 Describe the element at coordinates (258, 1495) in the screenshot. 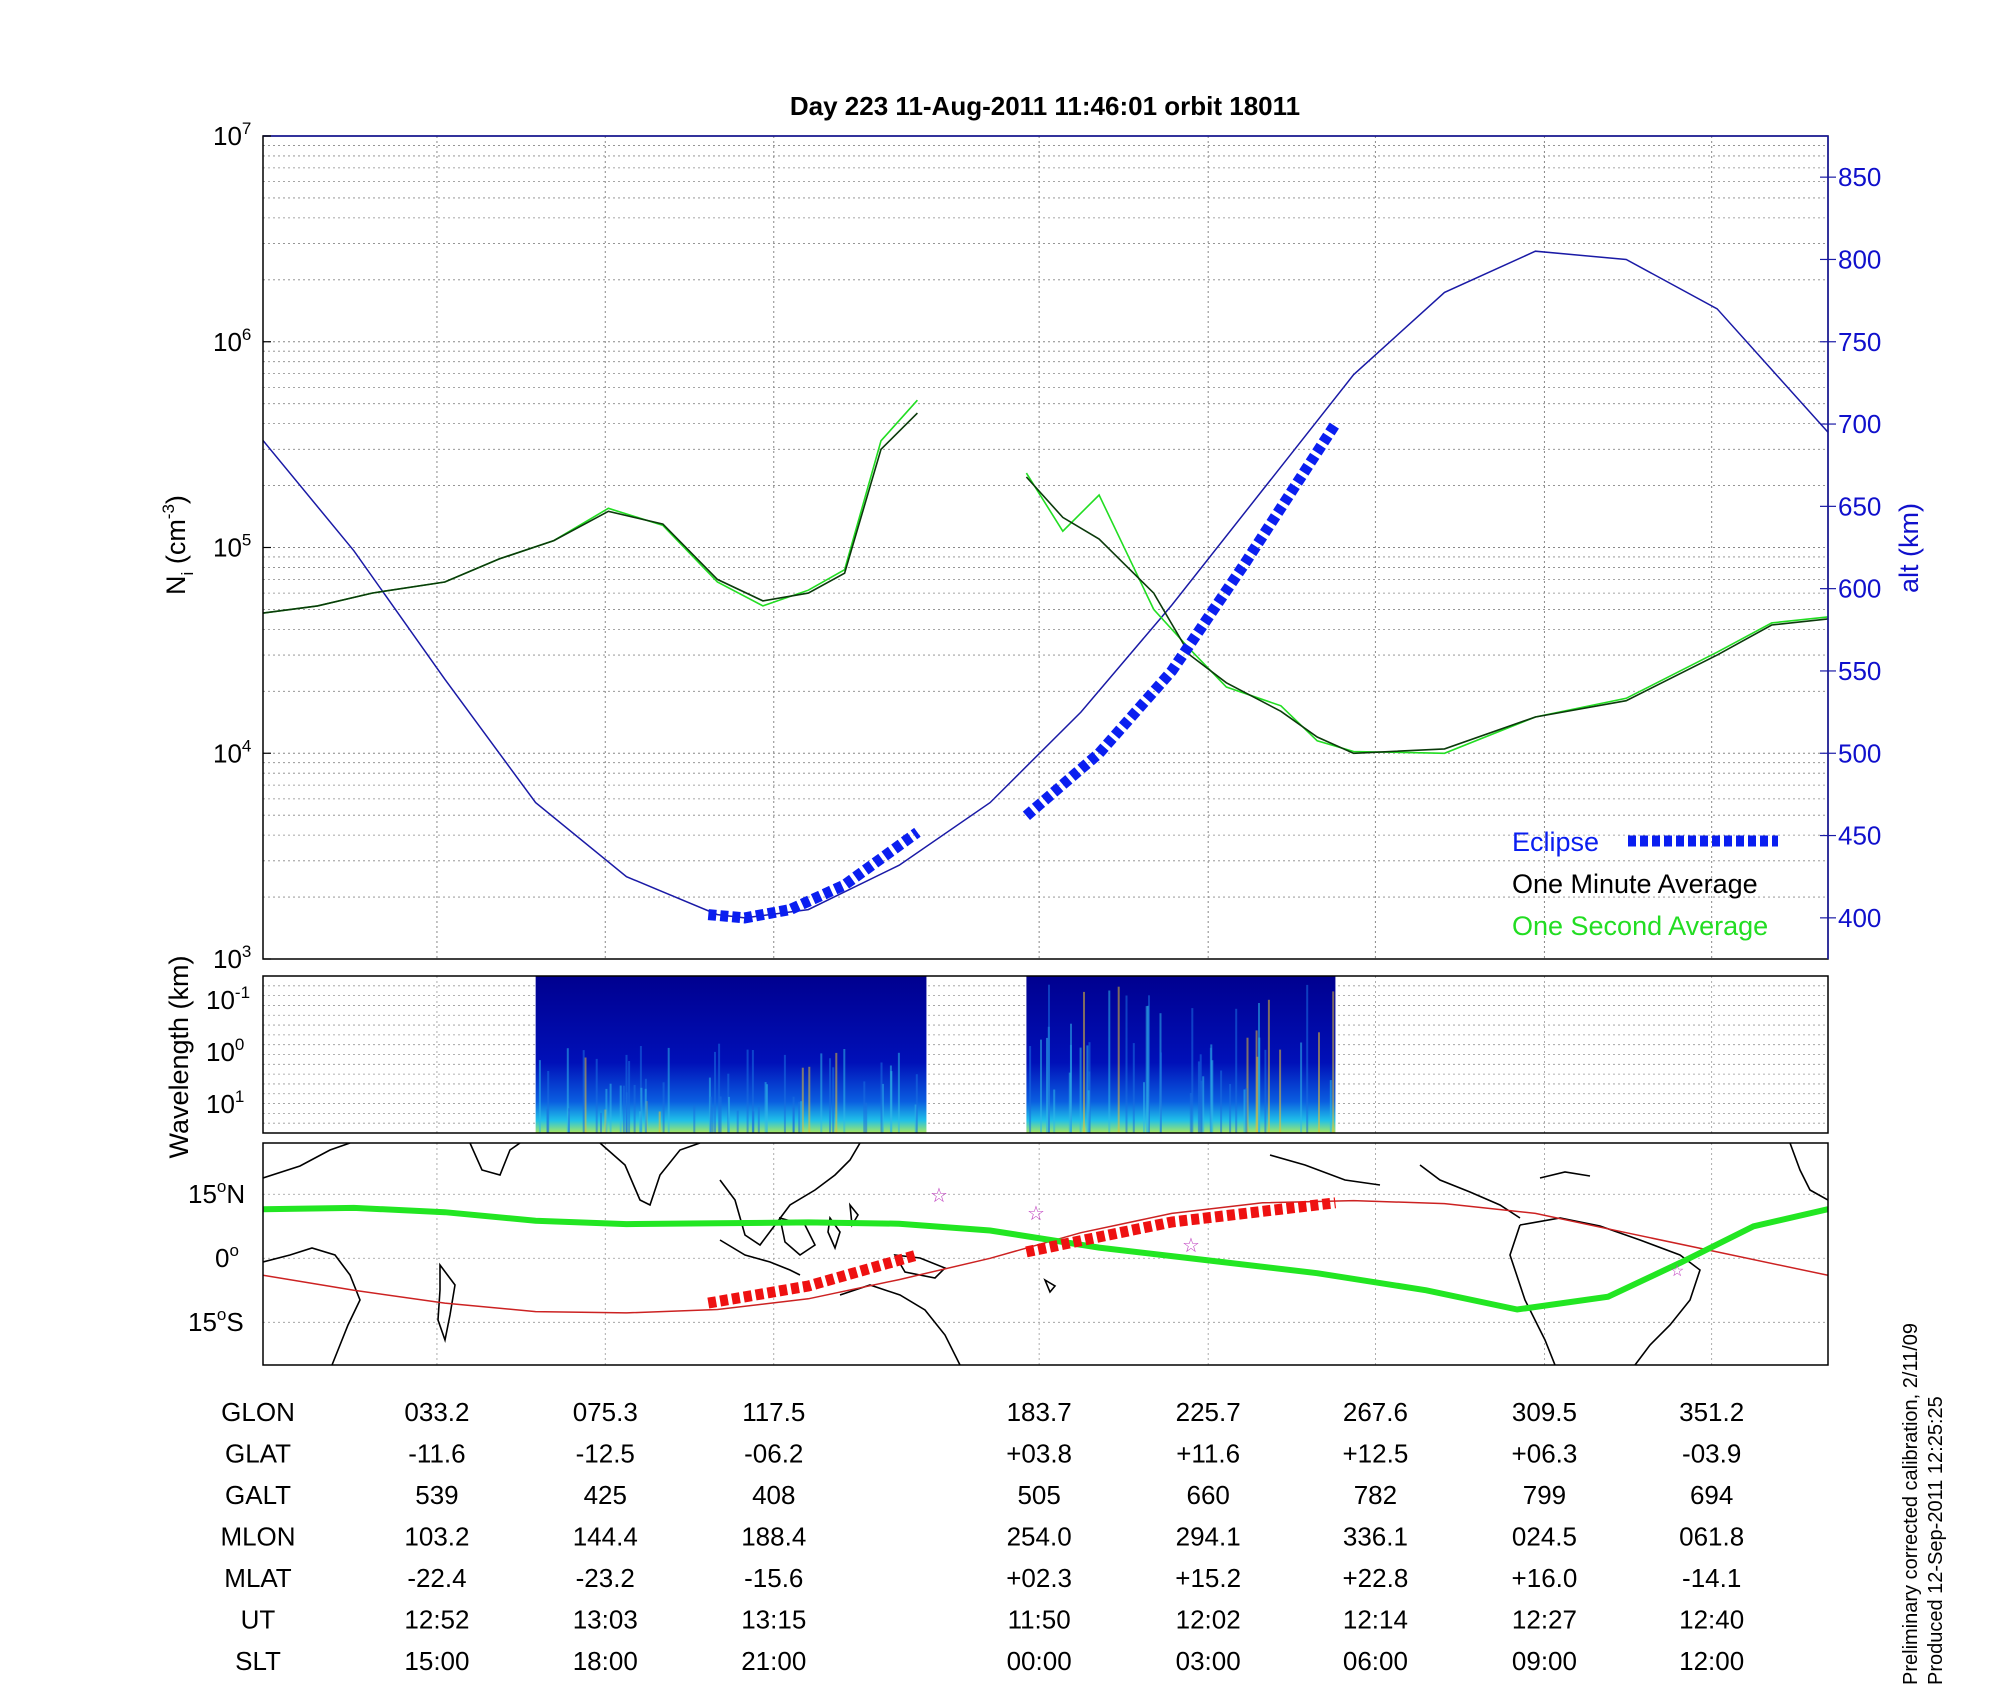

I see `table-row-label: GALT` at that location.